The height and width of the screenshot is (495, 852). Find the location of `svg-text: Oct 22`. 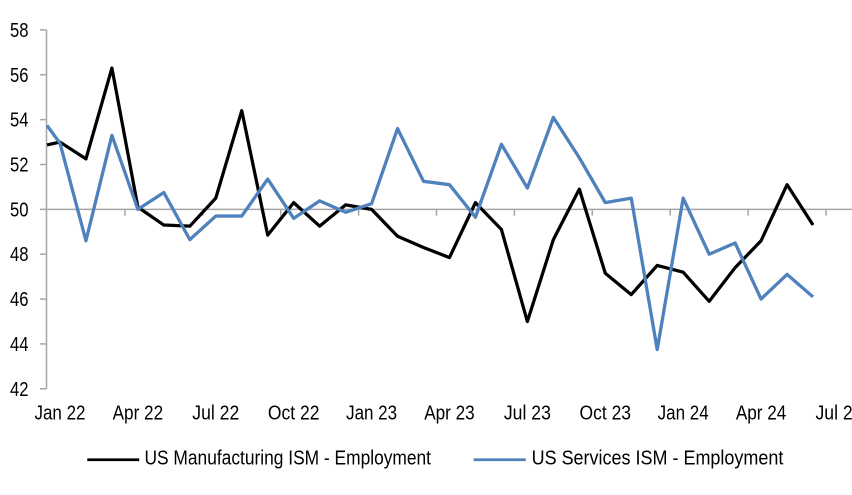

svg-text: Oct 22 is located at coordinates (294, 414).